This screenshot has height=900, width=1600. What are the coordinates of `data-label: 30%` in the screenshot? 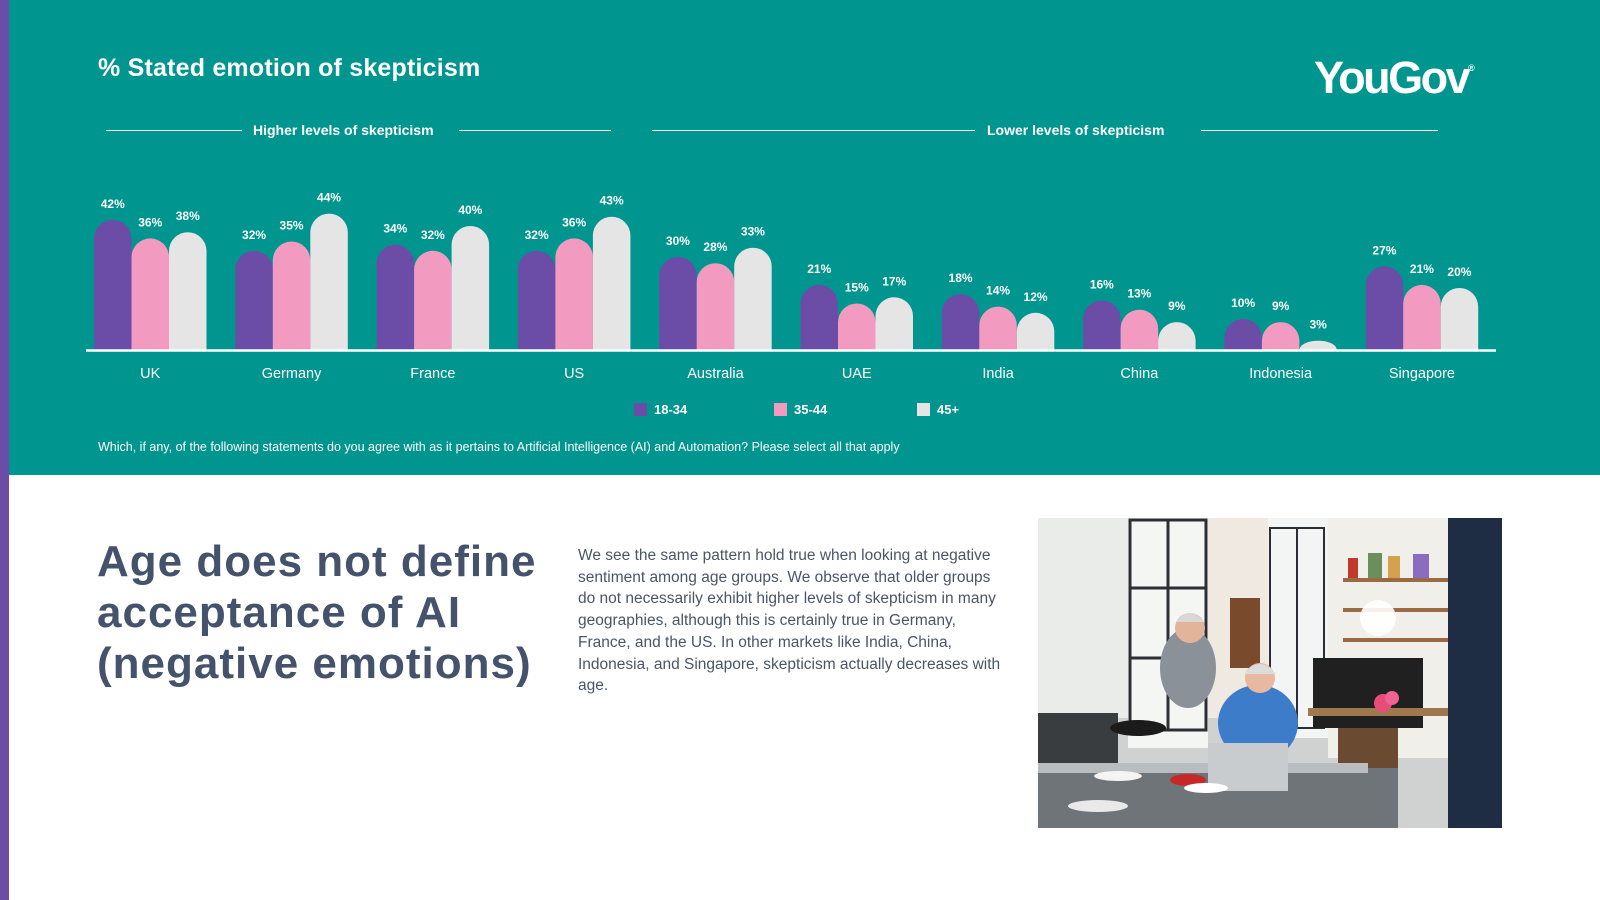 It's located at (678, 241).